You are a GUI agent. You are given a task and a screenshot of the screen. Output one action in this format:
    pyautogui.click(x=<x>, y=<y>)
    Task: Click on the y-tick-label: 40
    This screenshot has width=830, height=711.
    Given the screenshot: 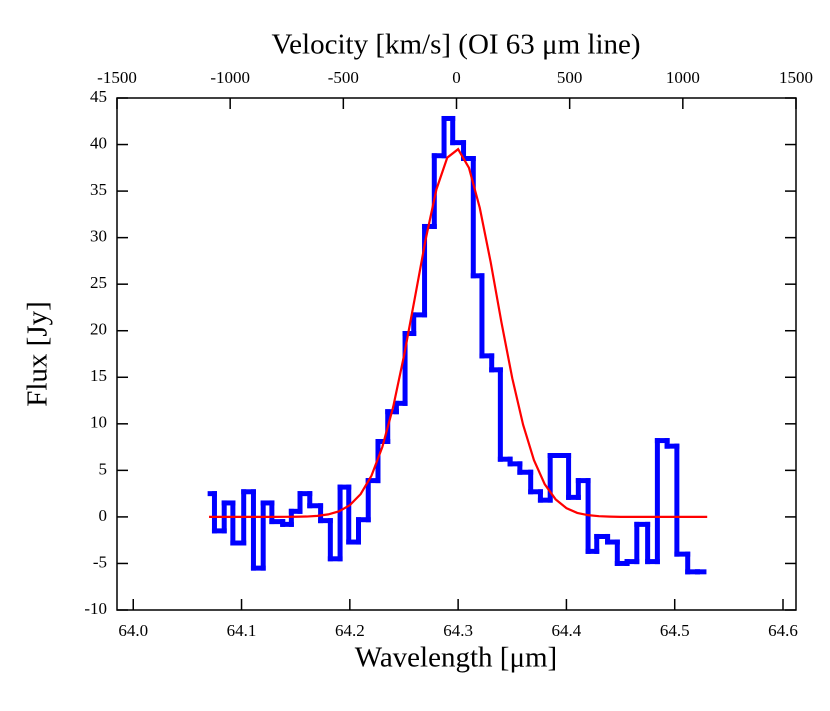 What is the action you would take?
    pyautogui.click(x=98, y=142)
    